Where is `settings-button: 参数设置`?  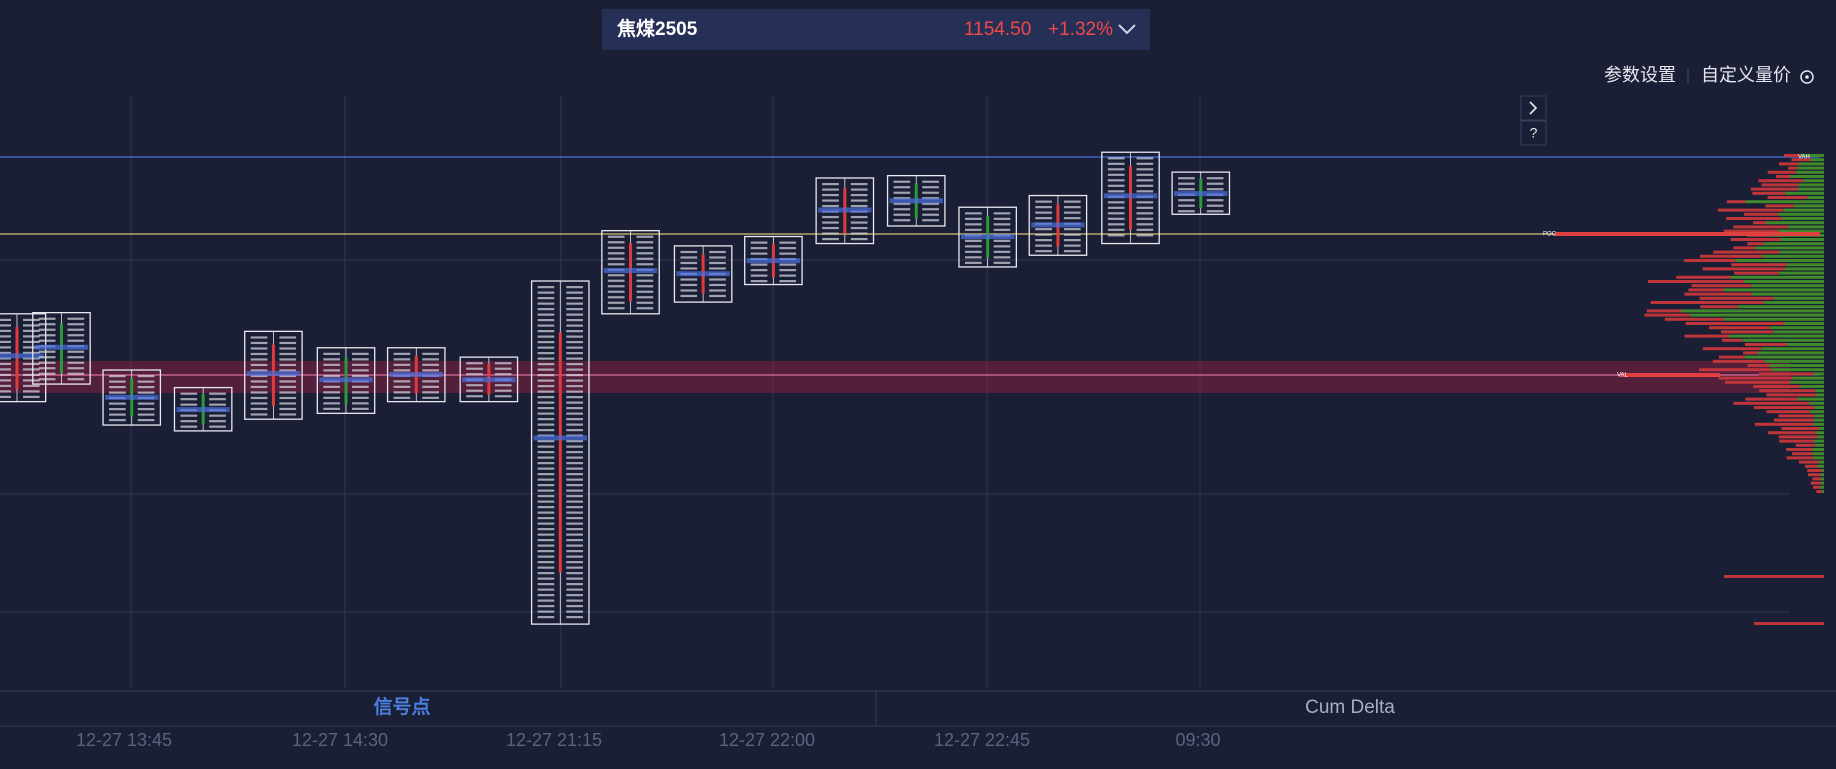 settings-button: 参数设置 is located at coordinates (1640, 75).